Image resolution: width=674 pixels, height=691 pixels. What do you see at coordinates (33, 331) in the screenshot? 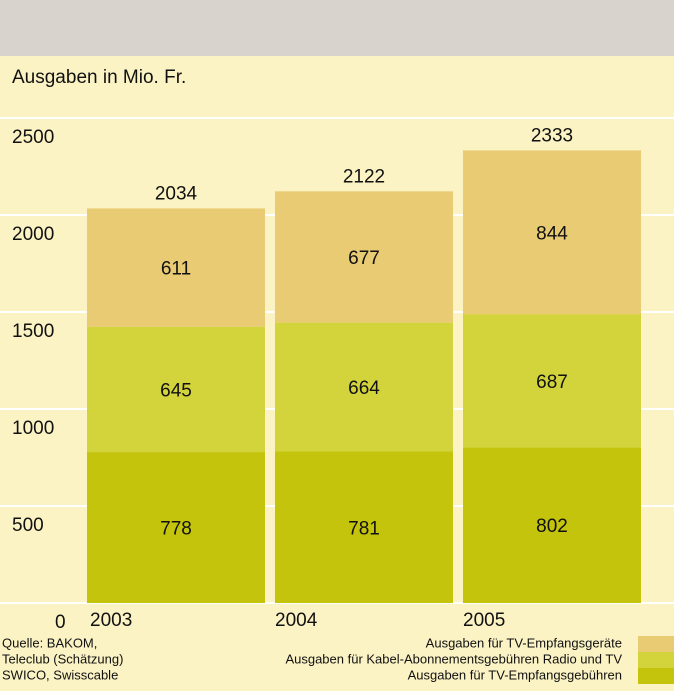
I see `y-tick-label: 1500` at bounding box center [33, 331].